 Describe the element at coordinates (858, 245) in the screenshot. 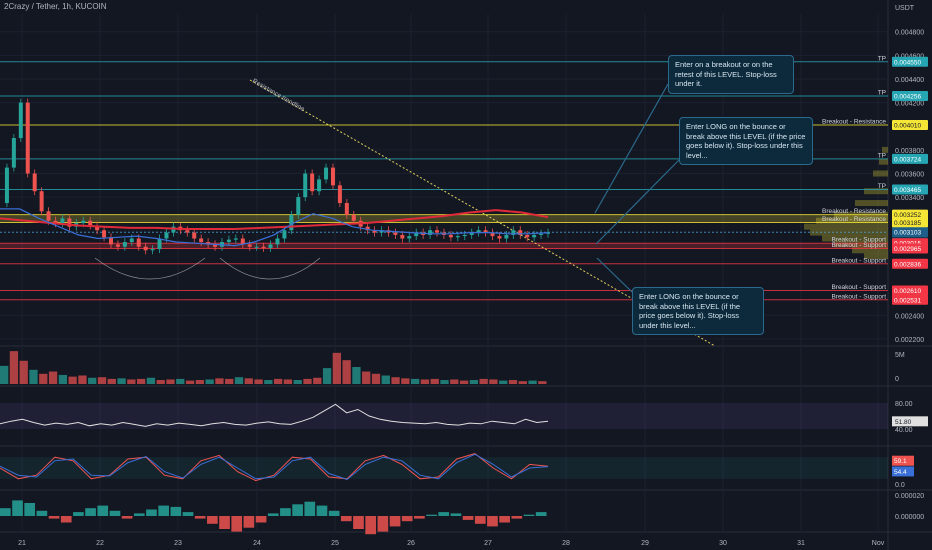

I see `support-level-label: Breakout - Support` at that location.